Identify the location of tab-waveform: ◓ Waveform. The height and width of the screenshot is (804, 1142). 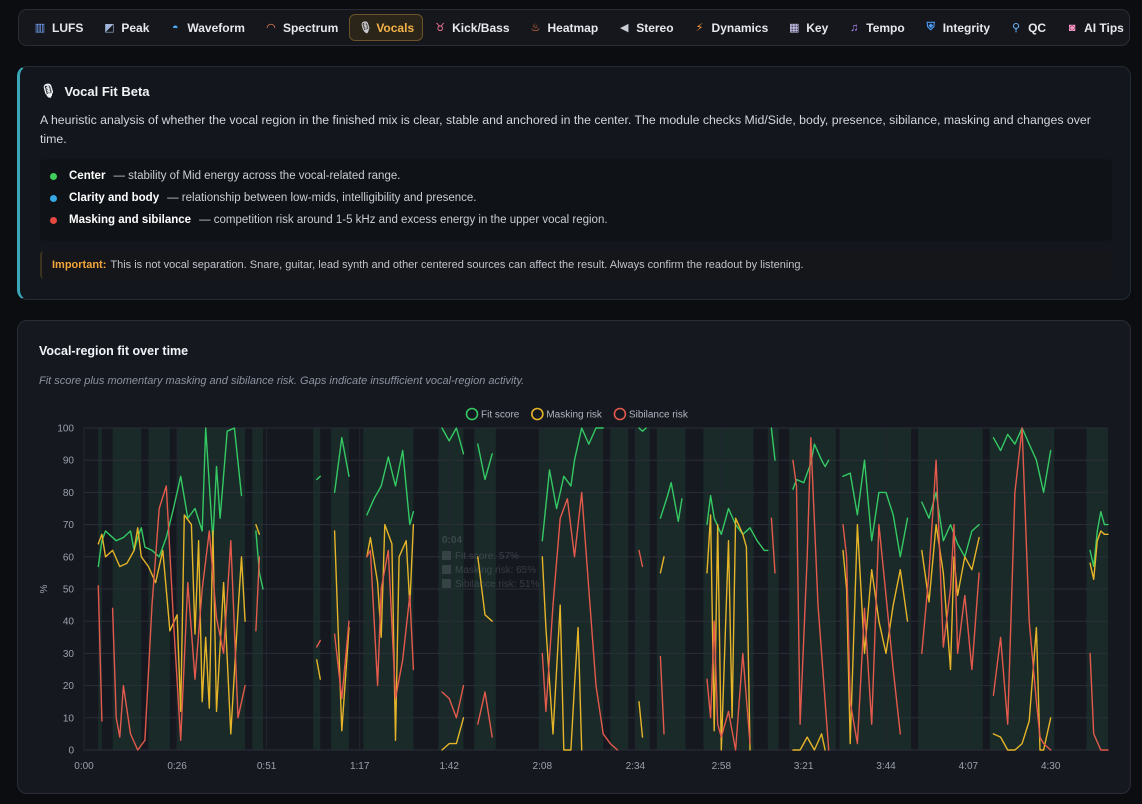
(207, 27).